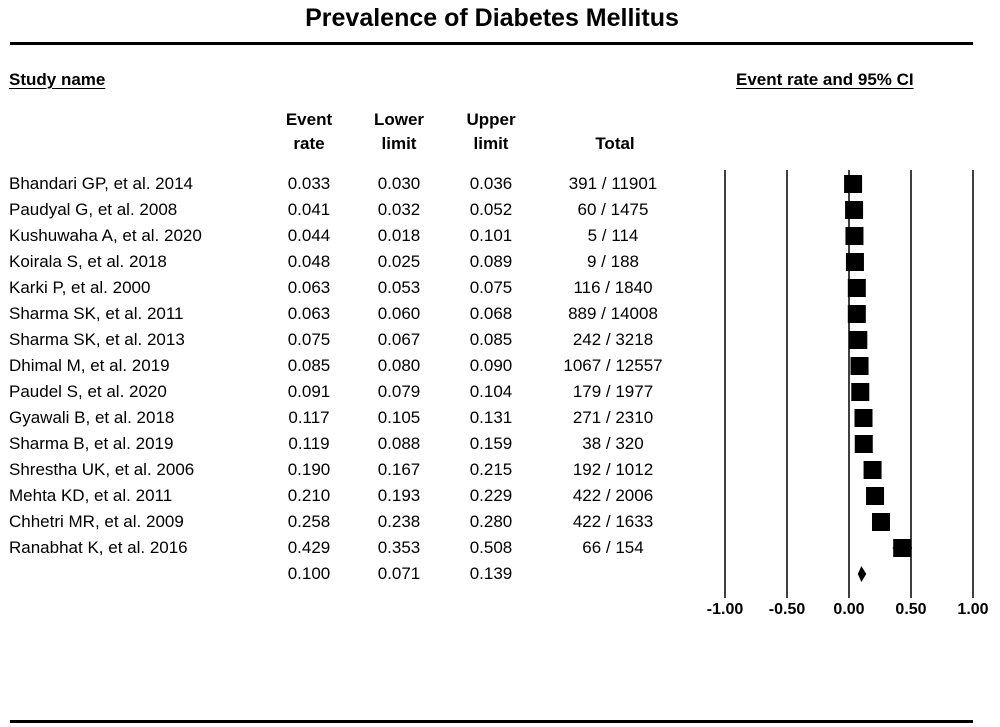 The image size is (1000, 727). I want to click on lower-limit-value: 0.193, so click(399, 495).